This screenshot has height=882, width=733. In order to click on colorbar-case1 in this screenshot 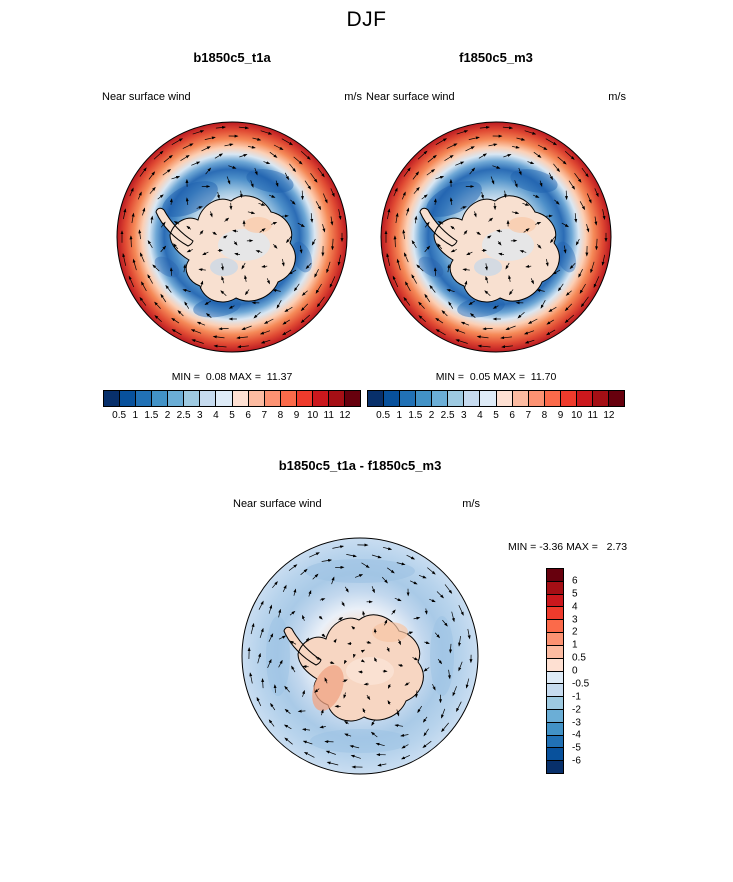, I will do `click(232, 398)`.